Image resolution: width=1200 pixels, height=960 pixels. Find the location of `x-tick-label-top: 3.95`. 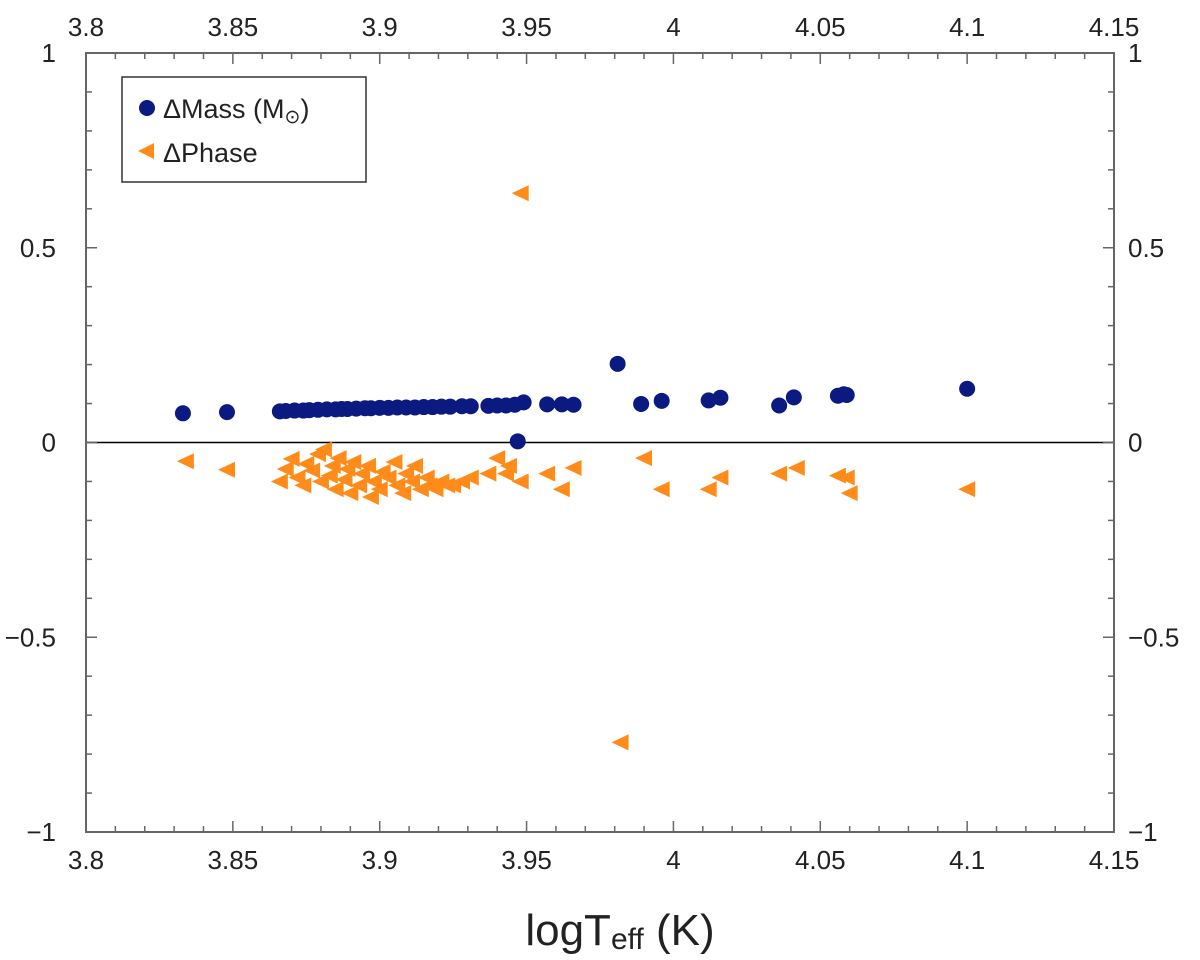

x-tick-label-top: 3.95 is located at coordinates (526, 27).